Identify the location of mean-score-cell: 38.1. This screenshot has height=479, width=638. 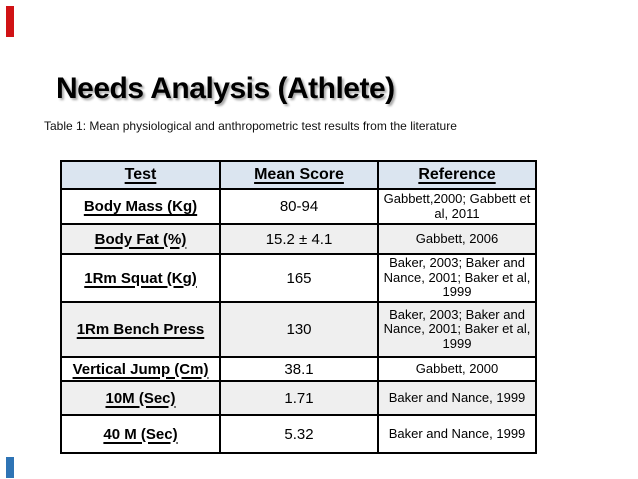
(299, 369).